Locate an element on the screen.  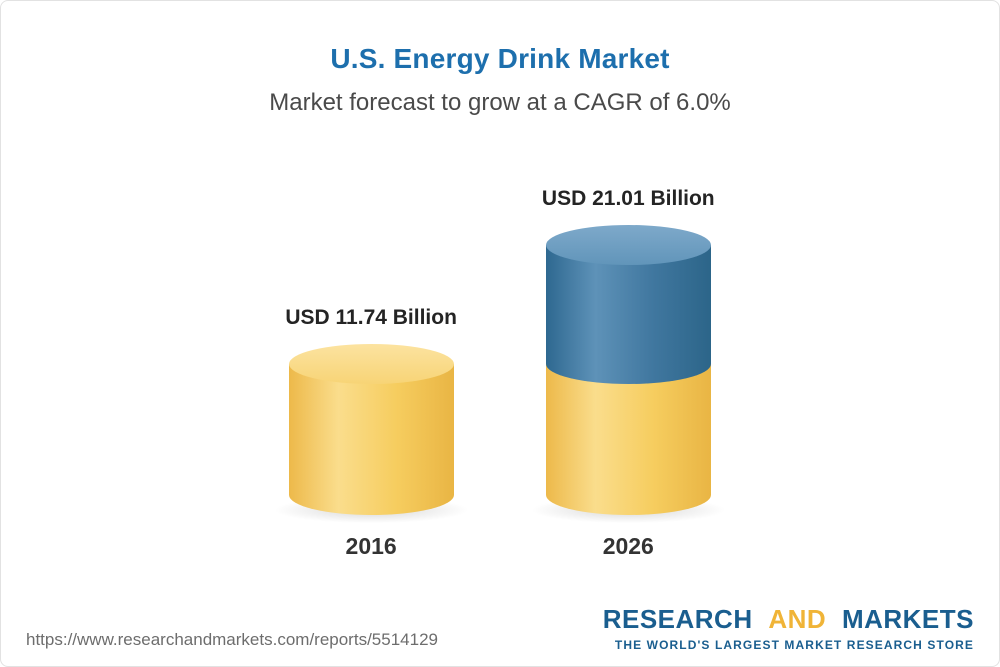
cylinder-2016-body is located at coordinates (371, 429).